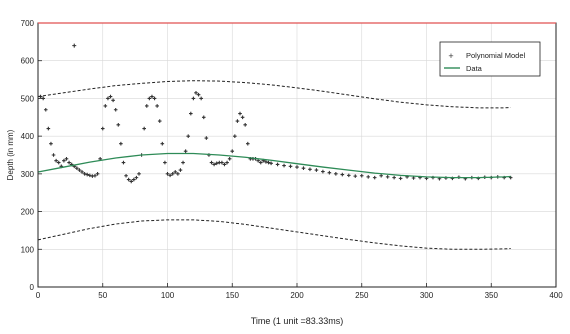 The image size is (570, 334). What do you see at coordinates (362, 295) in the screenshot?
I see `x-tick-label: 250` at bounding box center [362, 295].